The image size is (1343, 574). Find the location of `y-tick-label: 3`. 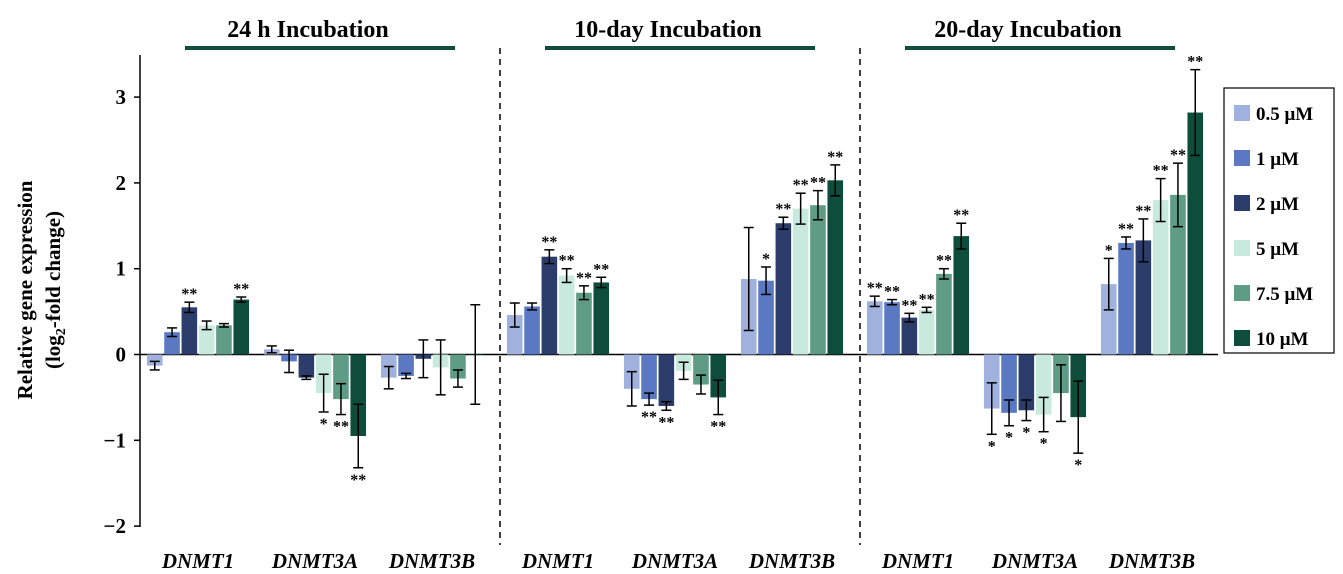

y-tick-label: 3 is located at coordinates (121, 97).